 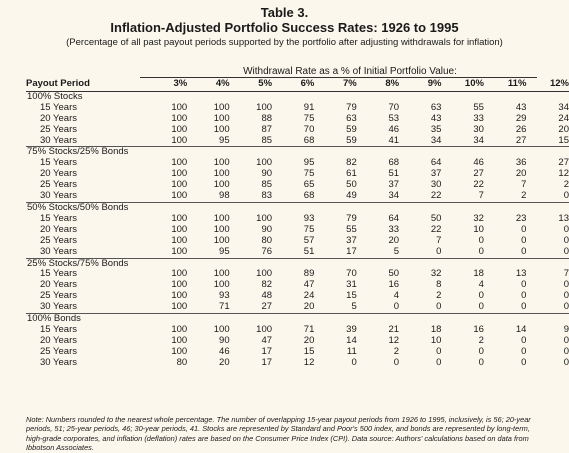 What do you see at coordinates (354, 307) in the screenshot?
I see `success-rate-cell: 5` at bounding box center [354, 307].